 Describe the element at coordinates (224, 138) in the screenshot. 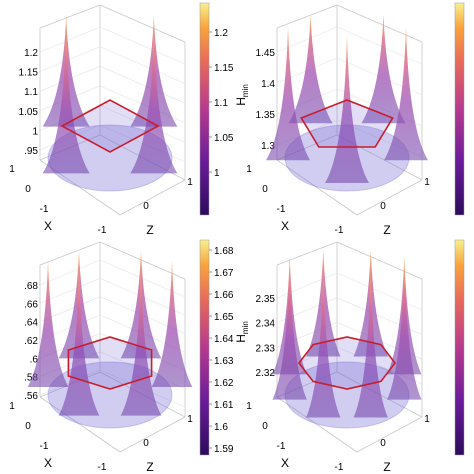

I see `colorbar-tick-label: 1.05` at that location.